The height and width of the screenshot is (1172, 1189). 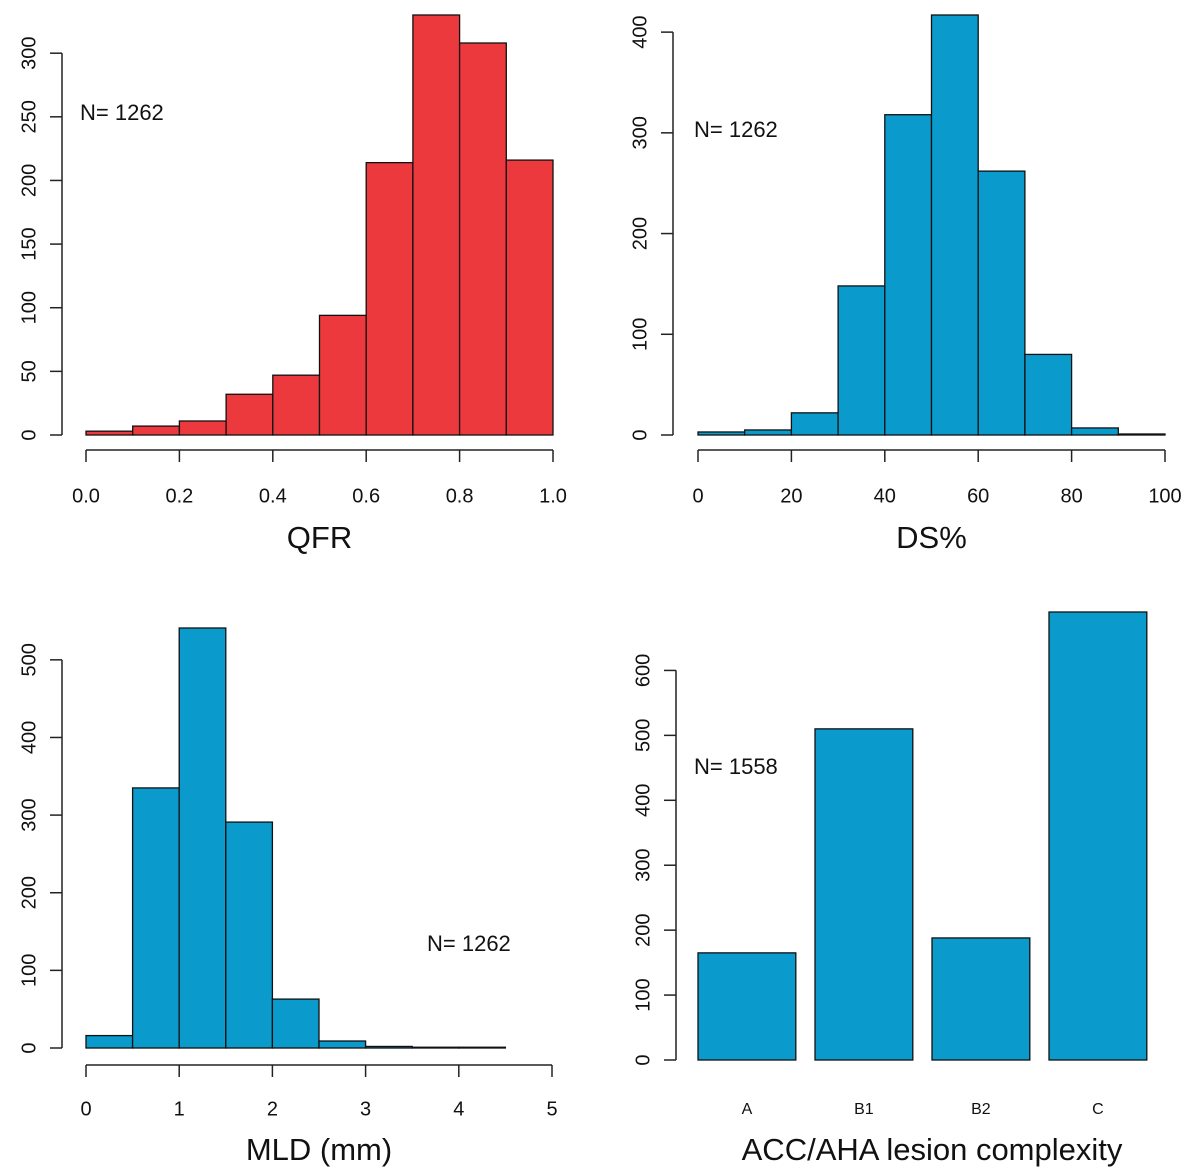 I want to click on x-axis-label: QFR, so click(x=319, y=537).